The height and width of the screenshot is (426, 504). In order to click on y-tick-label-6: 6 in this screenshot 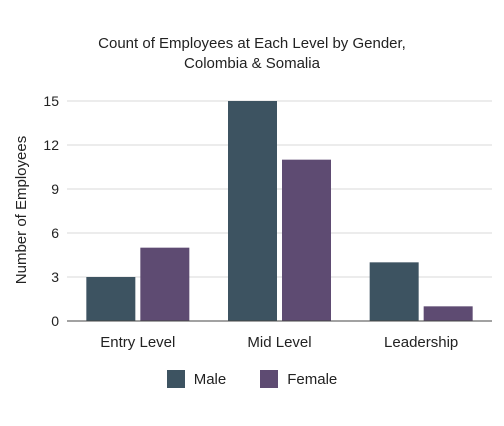, I will do `click(55, 233)`.